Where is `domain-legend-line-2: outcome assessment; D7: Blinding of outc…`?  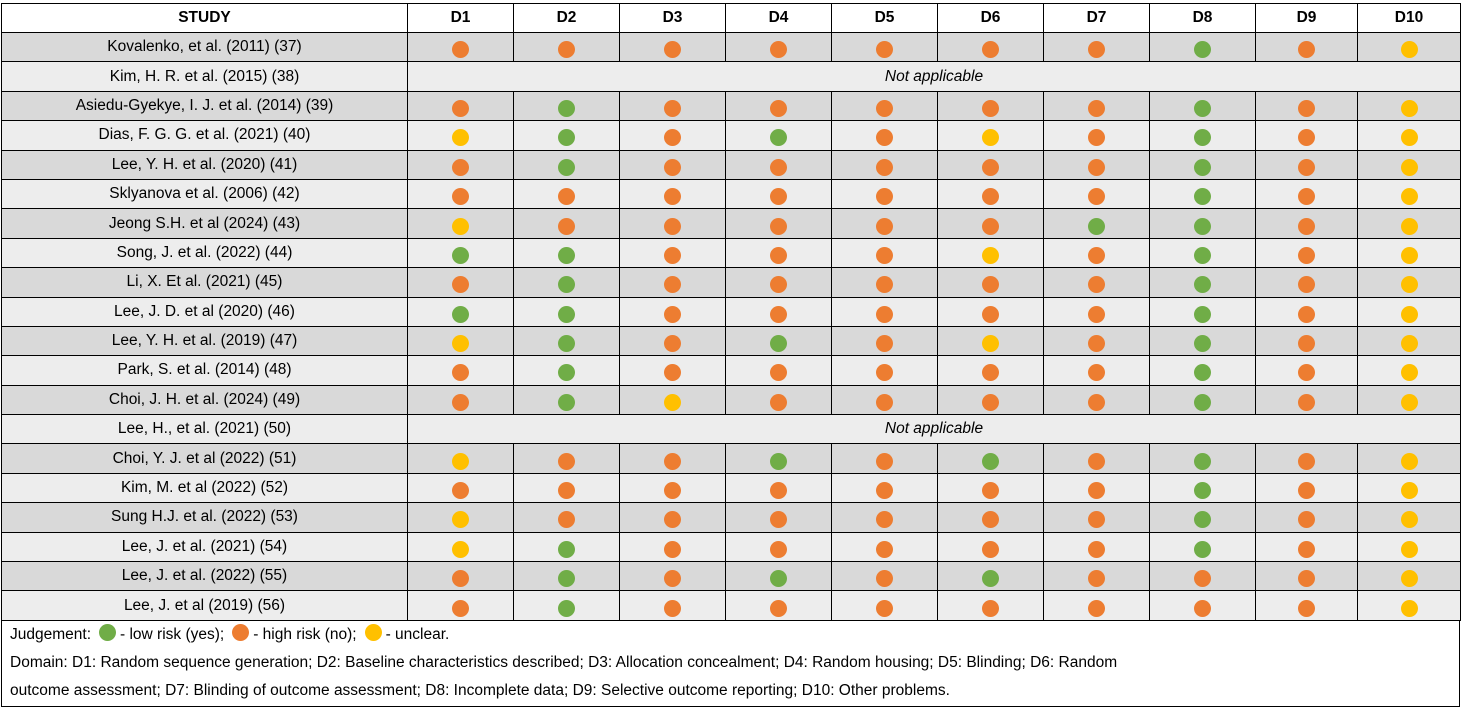
domain-legend-line-2: outcome assessment; D7: Blinding of outc… is located at coordinates (480, 690).